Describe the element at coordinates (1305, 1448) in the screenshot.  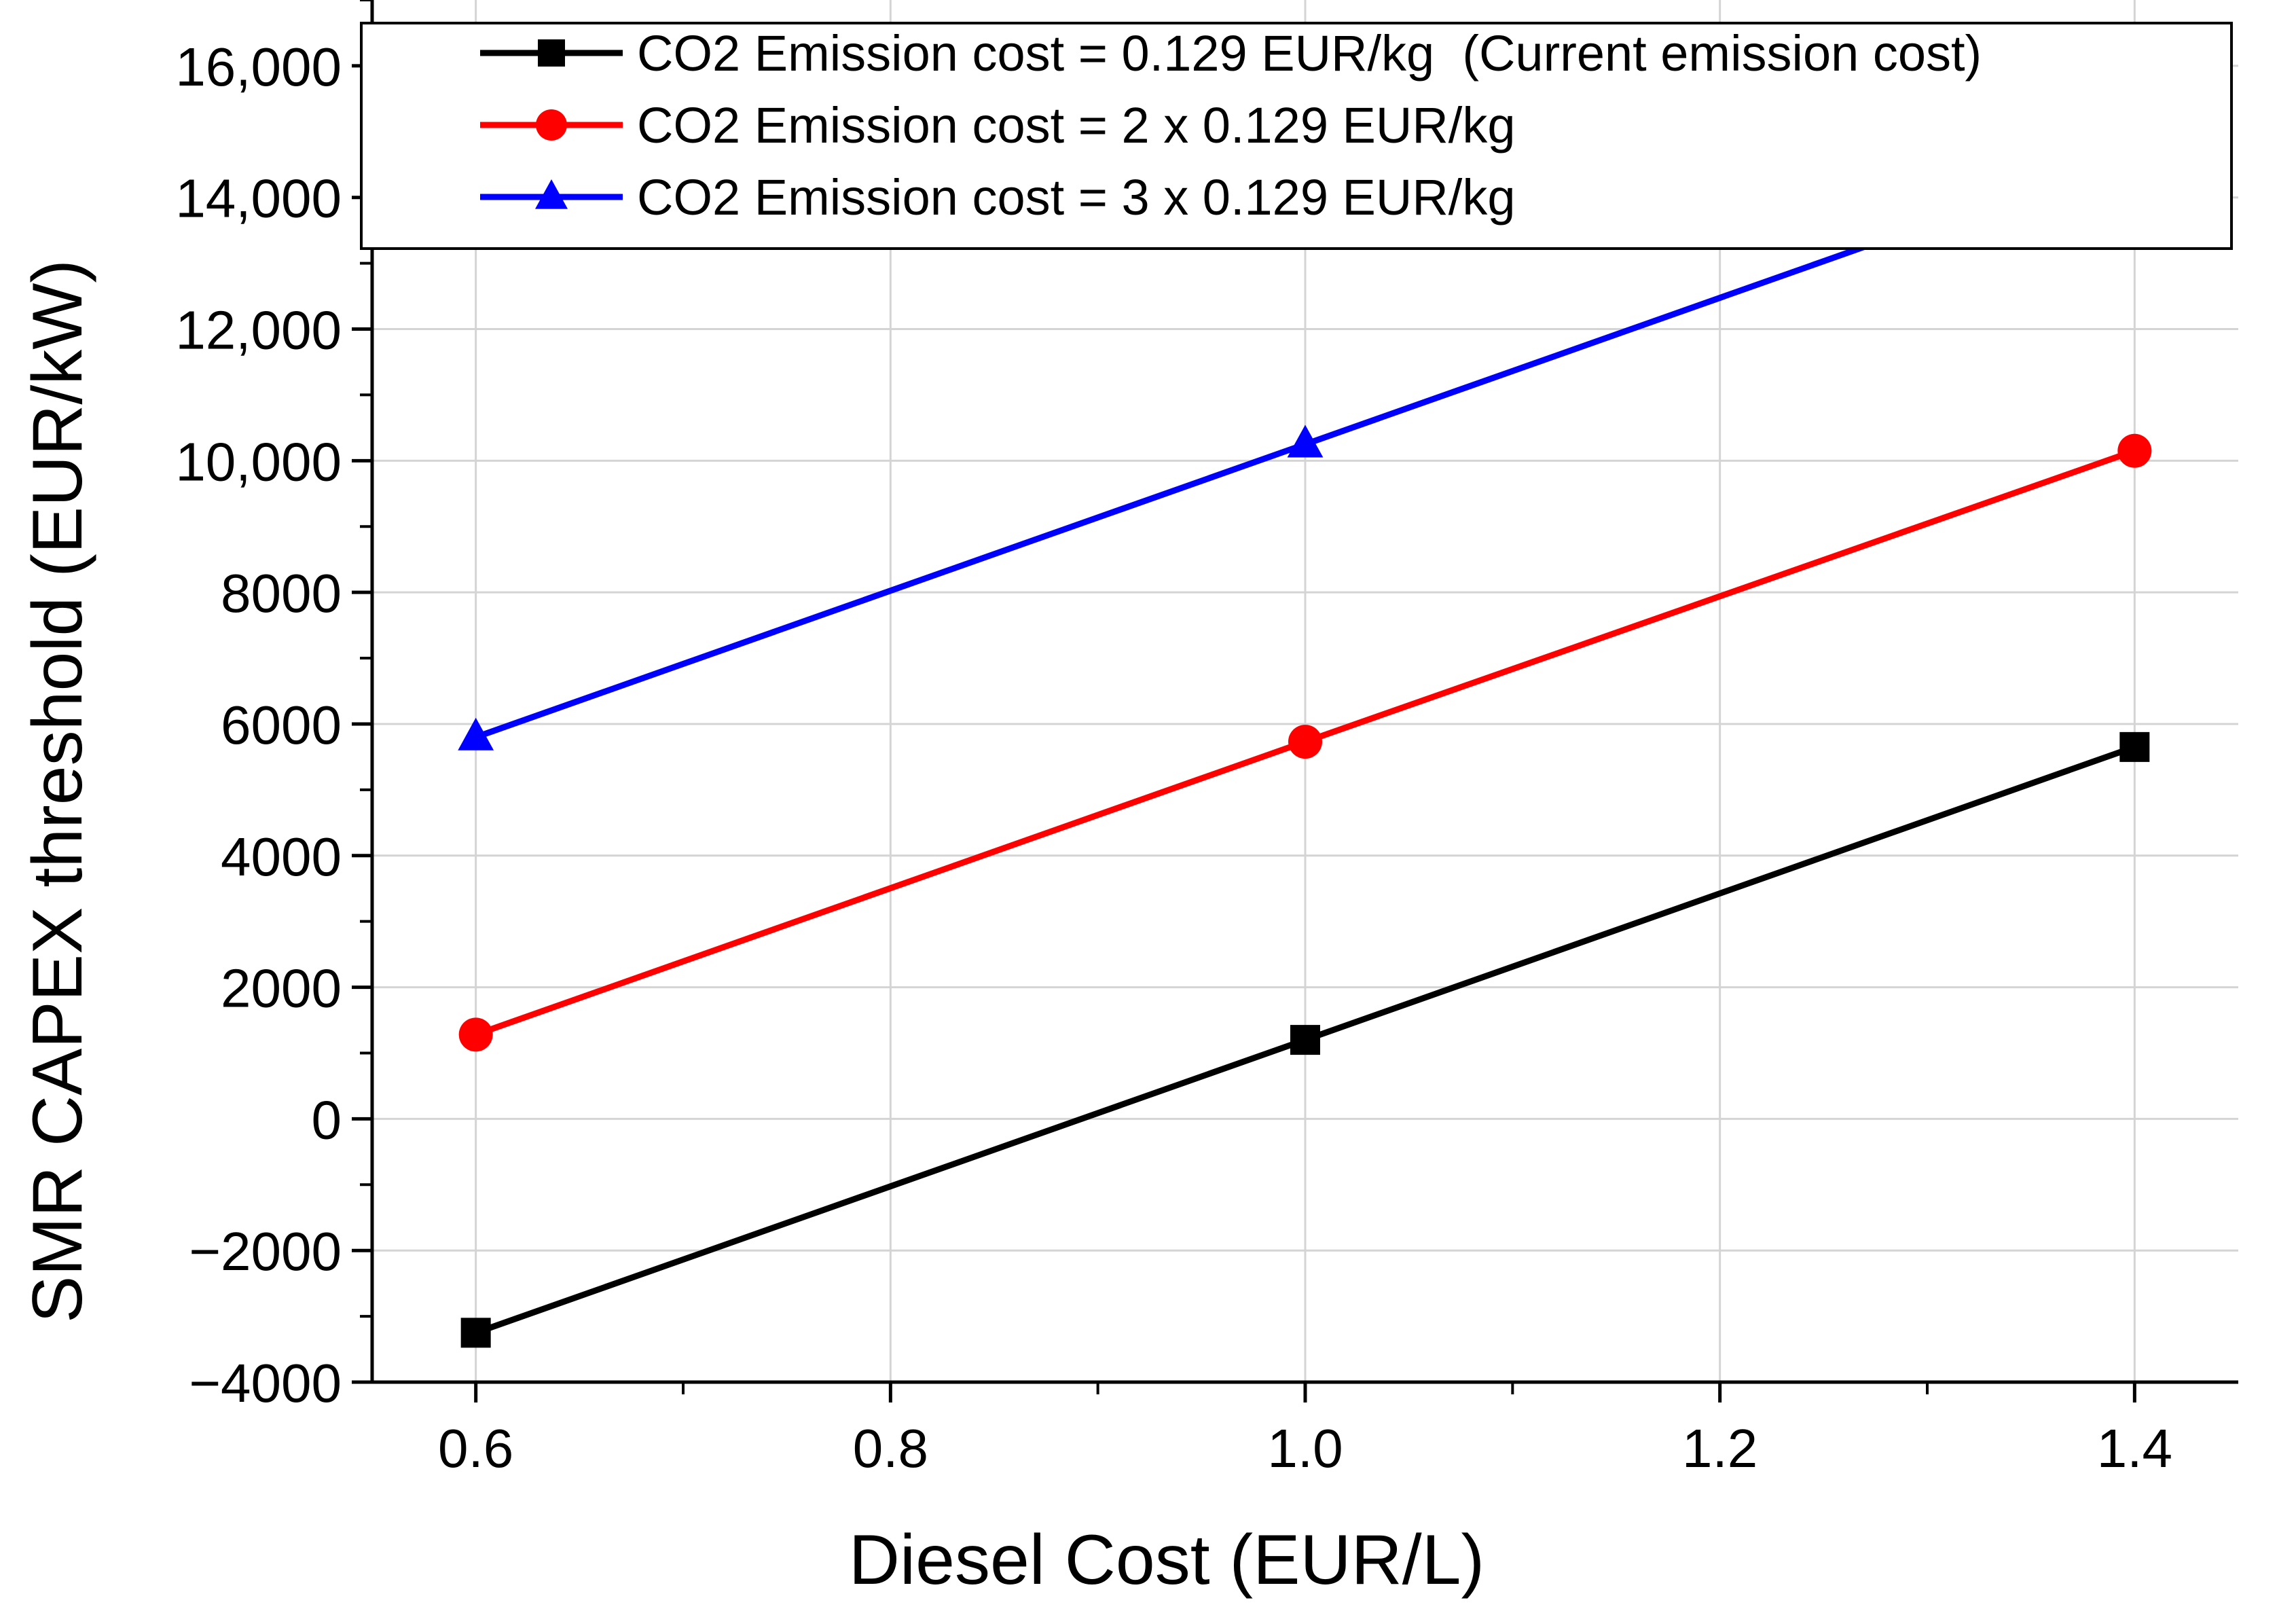
I see `x-tick-label: 1.0` at that location.